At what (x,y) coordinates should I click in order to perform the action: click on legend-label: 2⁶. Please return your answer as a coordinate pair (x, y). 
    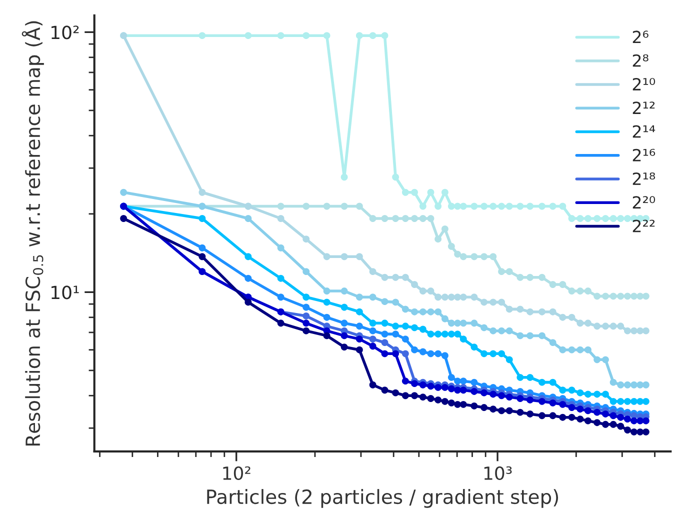
    Looking at the image, I should click on (640, 37).